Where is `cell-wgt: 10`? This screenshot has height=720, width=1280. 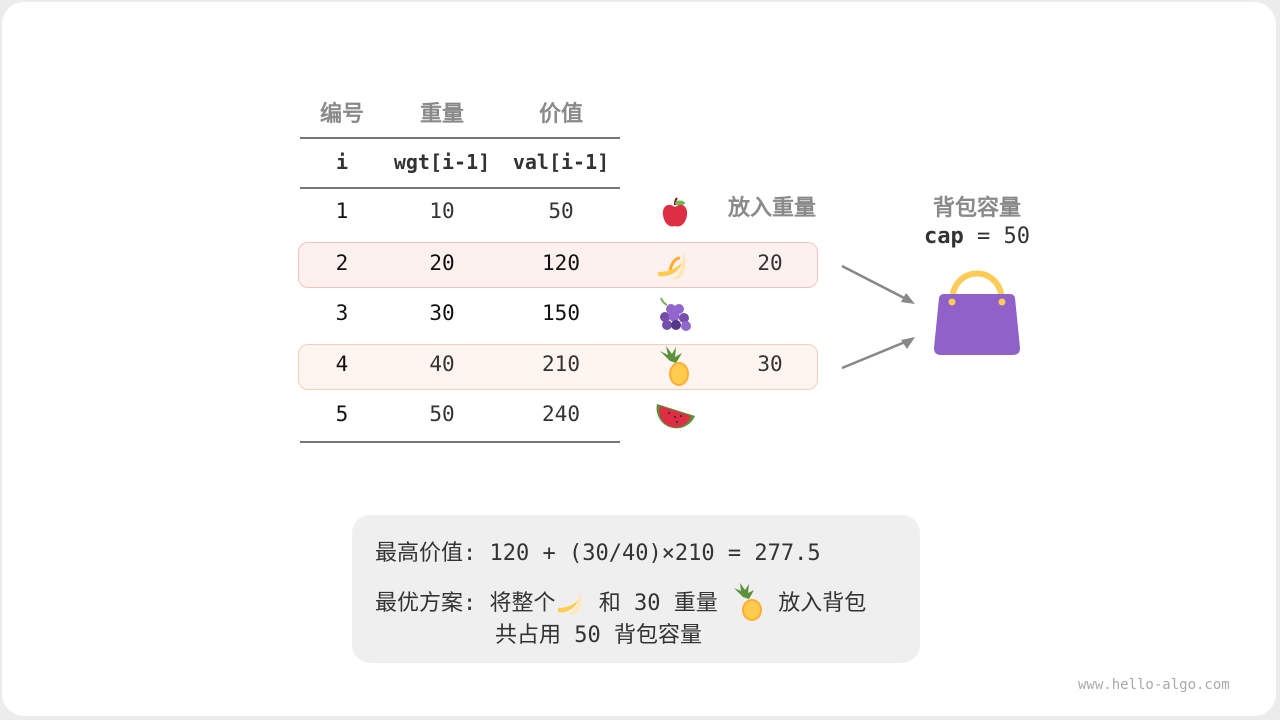
cell-wgt: 10 is located at coordinates (442, 211).